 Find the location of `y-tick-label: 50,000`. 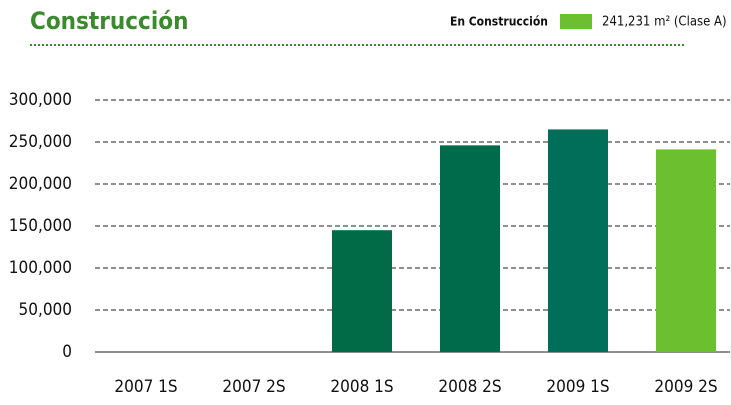

y-tick-label: 50,000 is located at coordinates (46, 310).